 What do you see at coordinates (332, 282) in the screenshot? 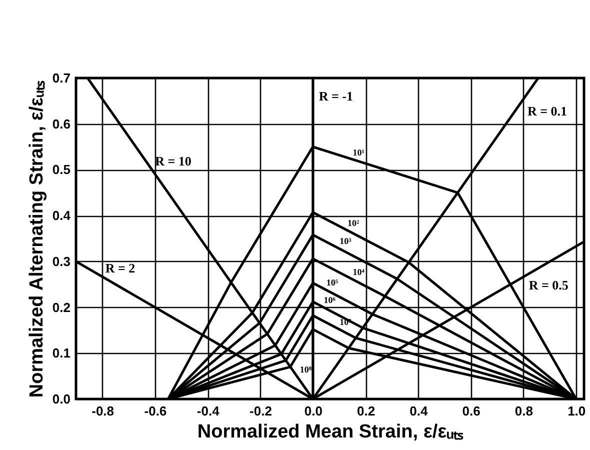
I see `annotation: 10⁵` at bounding box center [332, 282].